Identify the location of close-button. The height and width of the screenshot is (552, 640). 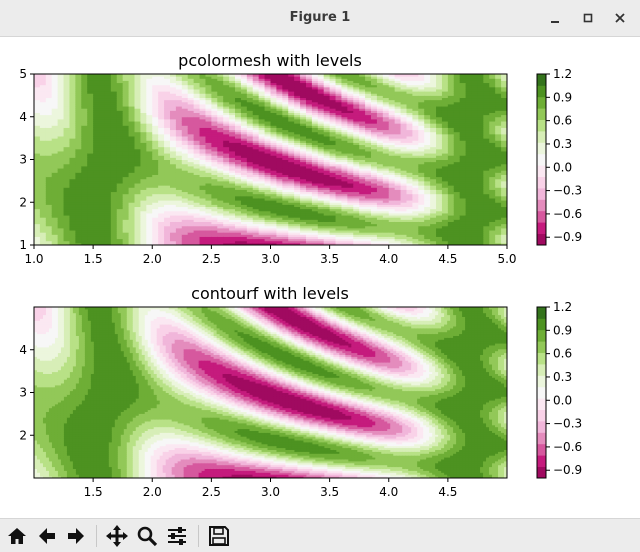
(620, 18).